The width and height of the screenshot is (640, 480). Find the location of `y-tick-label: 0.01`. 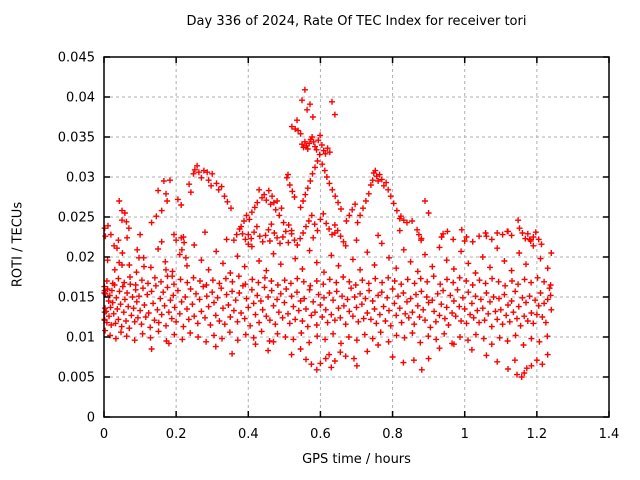

y-tick-label: 0.01 is located at coordinates (80, 338).